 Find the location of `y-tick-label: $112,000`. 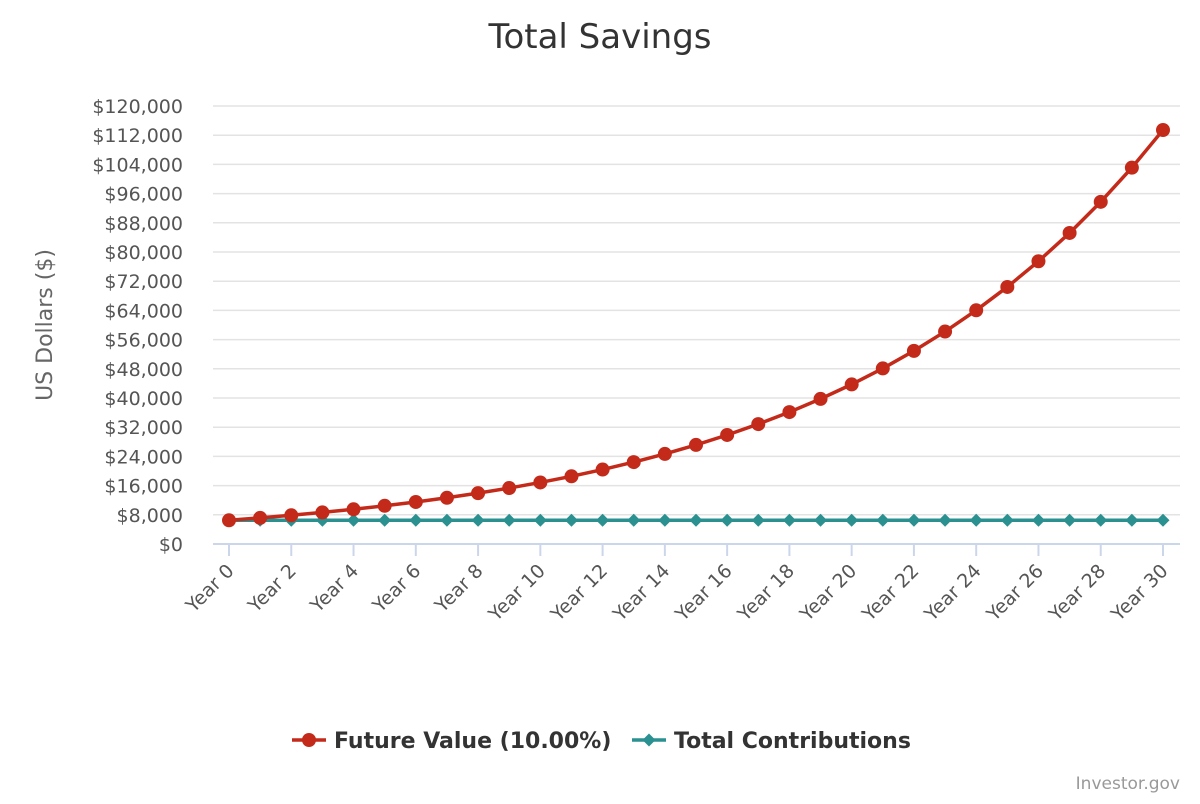

y-tick-label: $112,000 is located at coordinates (137, 136).